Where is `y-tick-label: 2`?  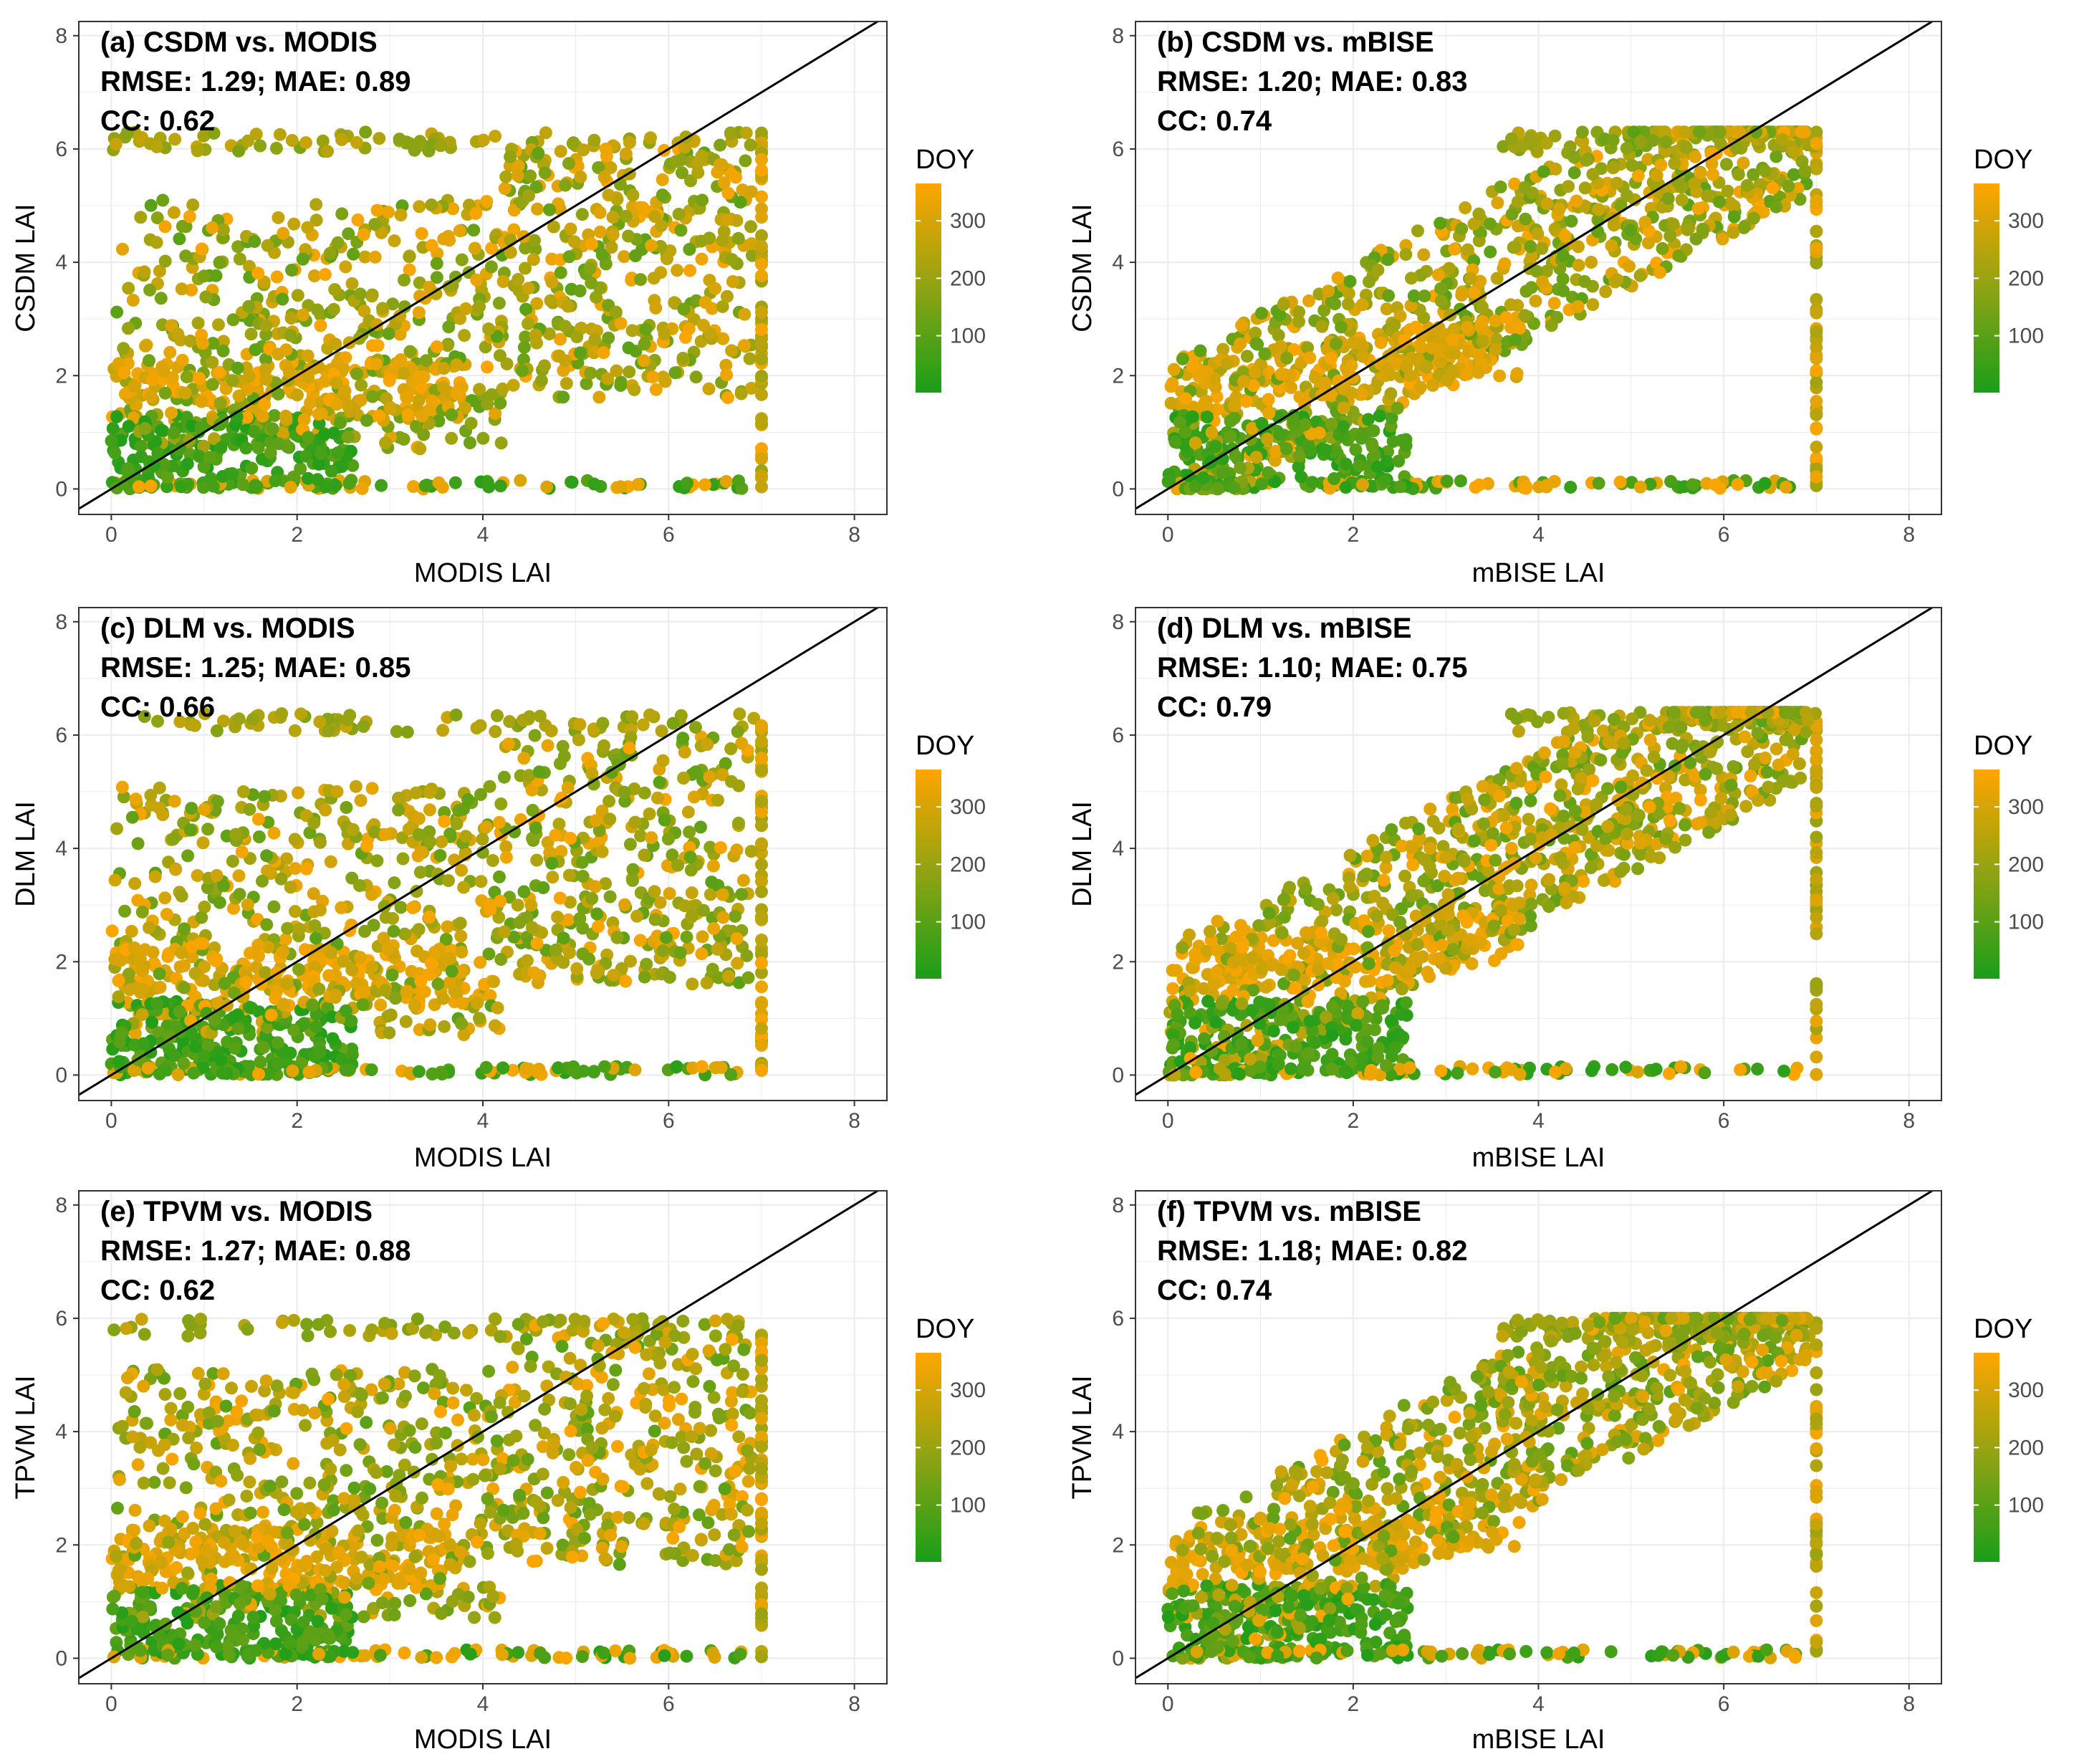
y-tick-label: 2 is located at coordinates (61, 376).